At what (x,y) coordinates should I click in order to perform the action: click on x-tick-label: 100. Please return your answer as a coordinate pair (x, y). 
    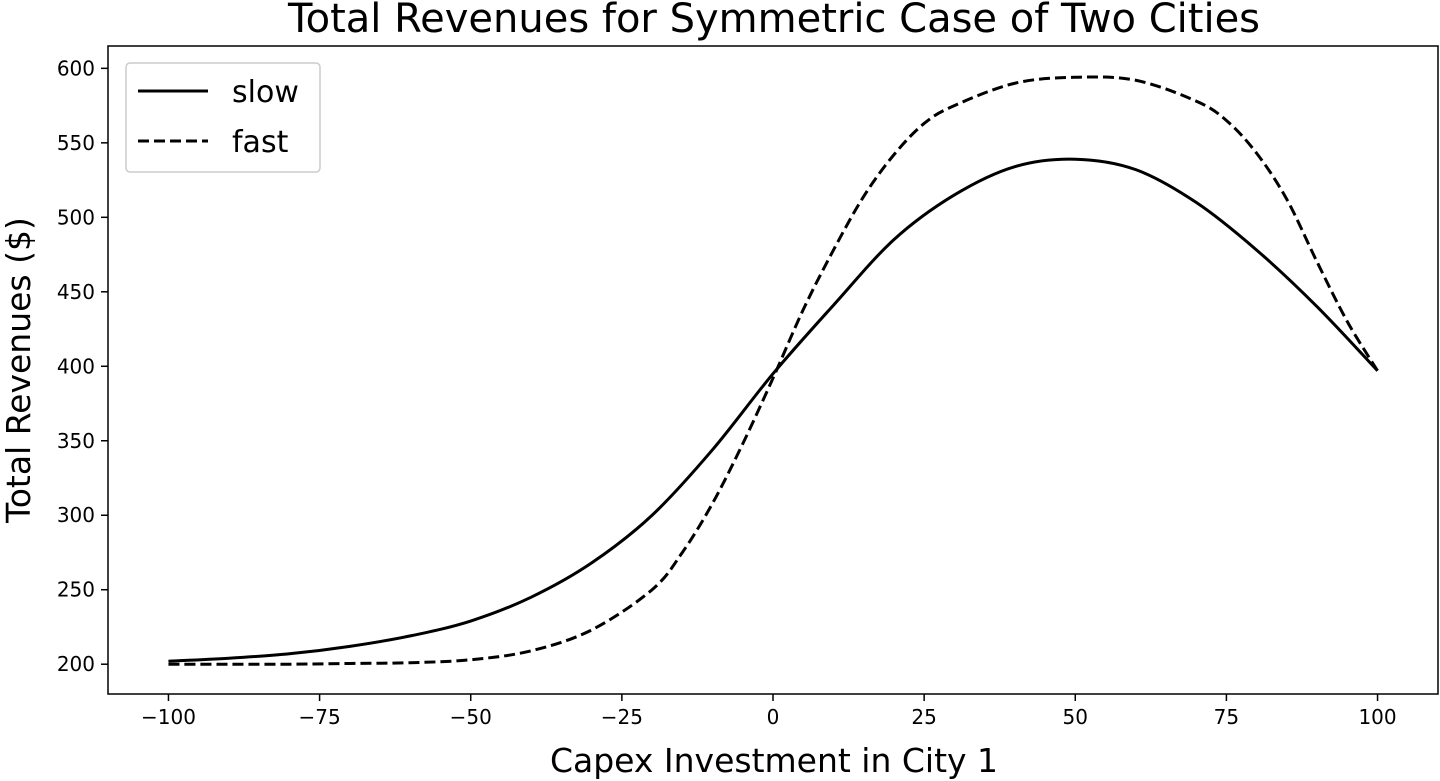
    Looking at the image, I should click on (1377, 717).